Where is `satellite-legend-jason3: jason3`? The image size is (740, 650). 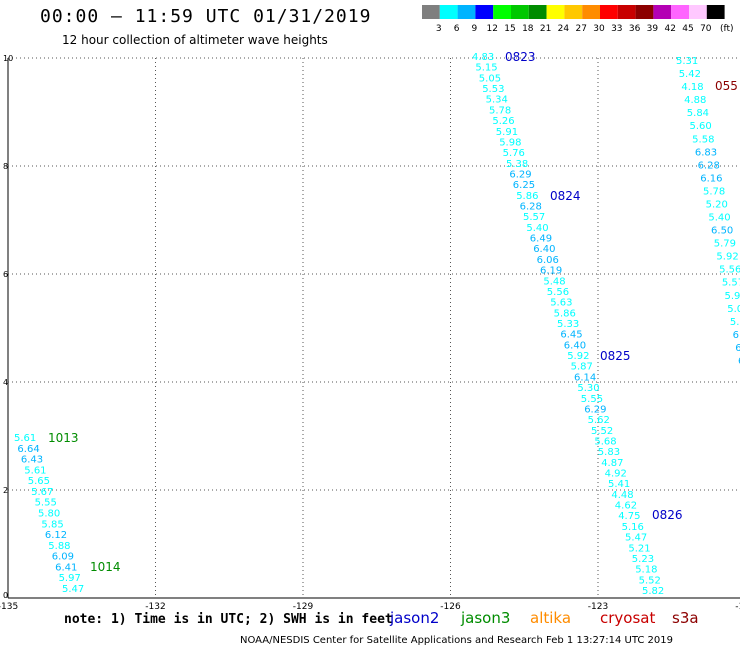
satellite-legend-jason3: jason3 is located at coordinates (486, 618).